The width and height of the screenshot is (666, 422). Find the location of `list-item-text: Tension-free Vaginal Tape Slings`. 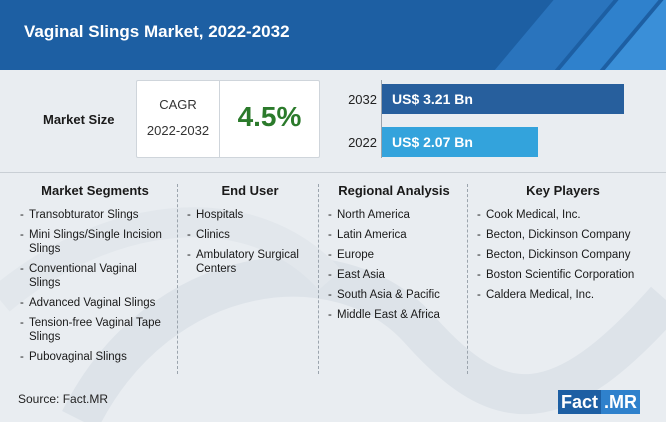

list-item-text: Tension-free Vaginal Tape Slings is located at coordinates (95, 330).